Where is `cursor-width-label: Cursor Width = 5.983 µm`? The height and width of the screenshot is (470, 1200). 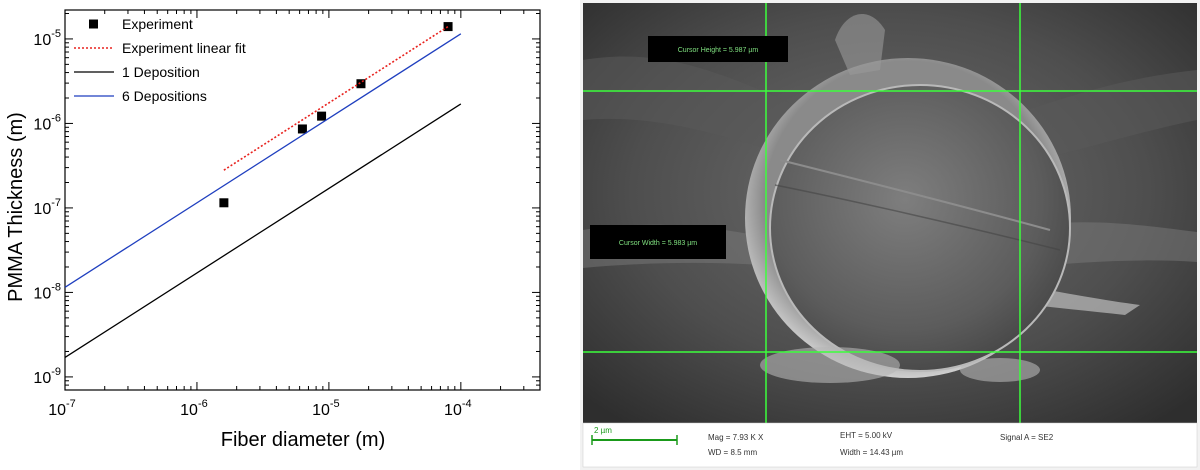
cursor-width-label: Cursor Width = 5.983 µm is located at coordinates (658, 243).